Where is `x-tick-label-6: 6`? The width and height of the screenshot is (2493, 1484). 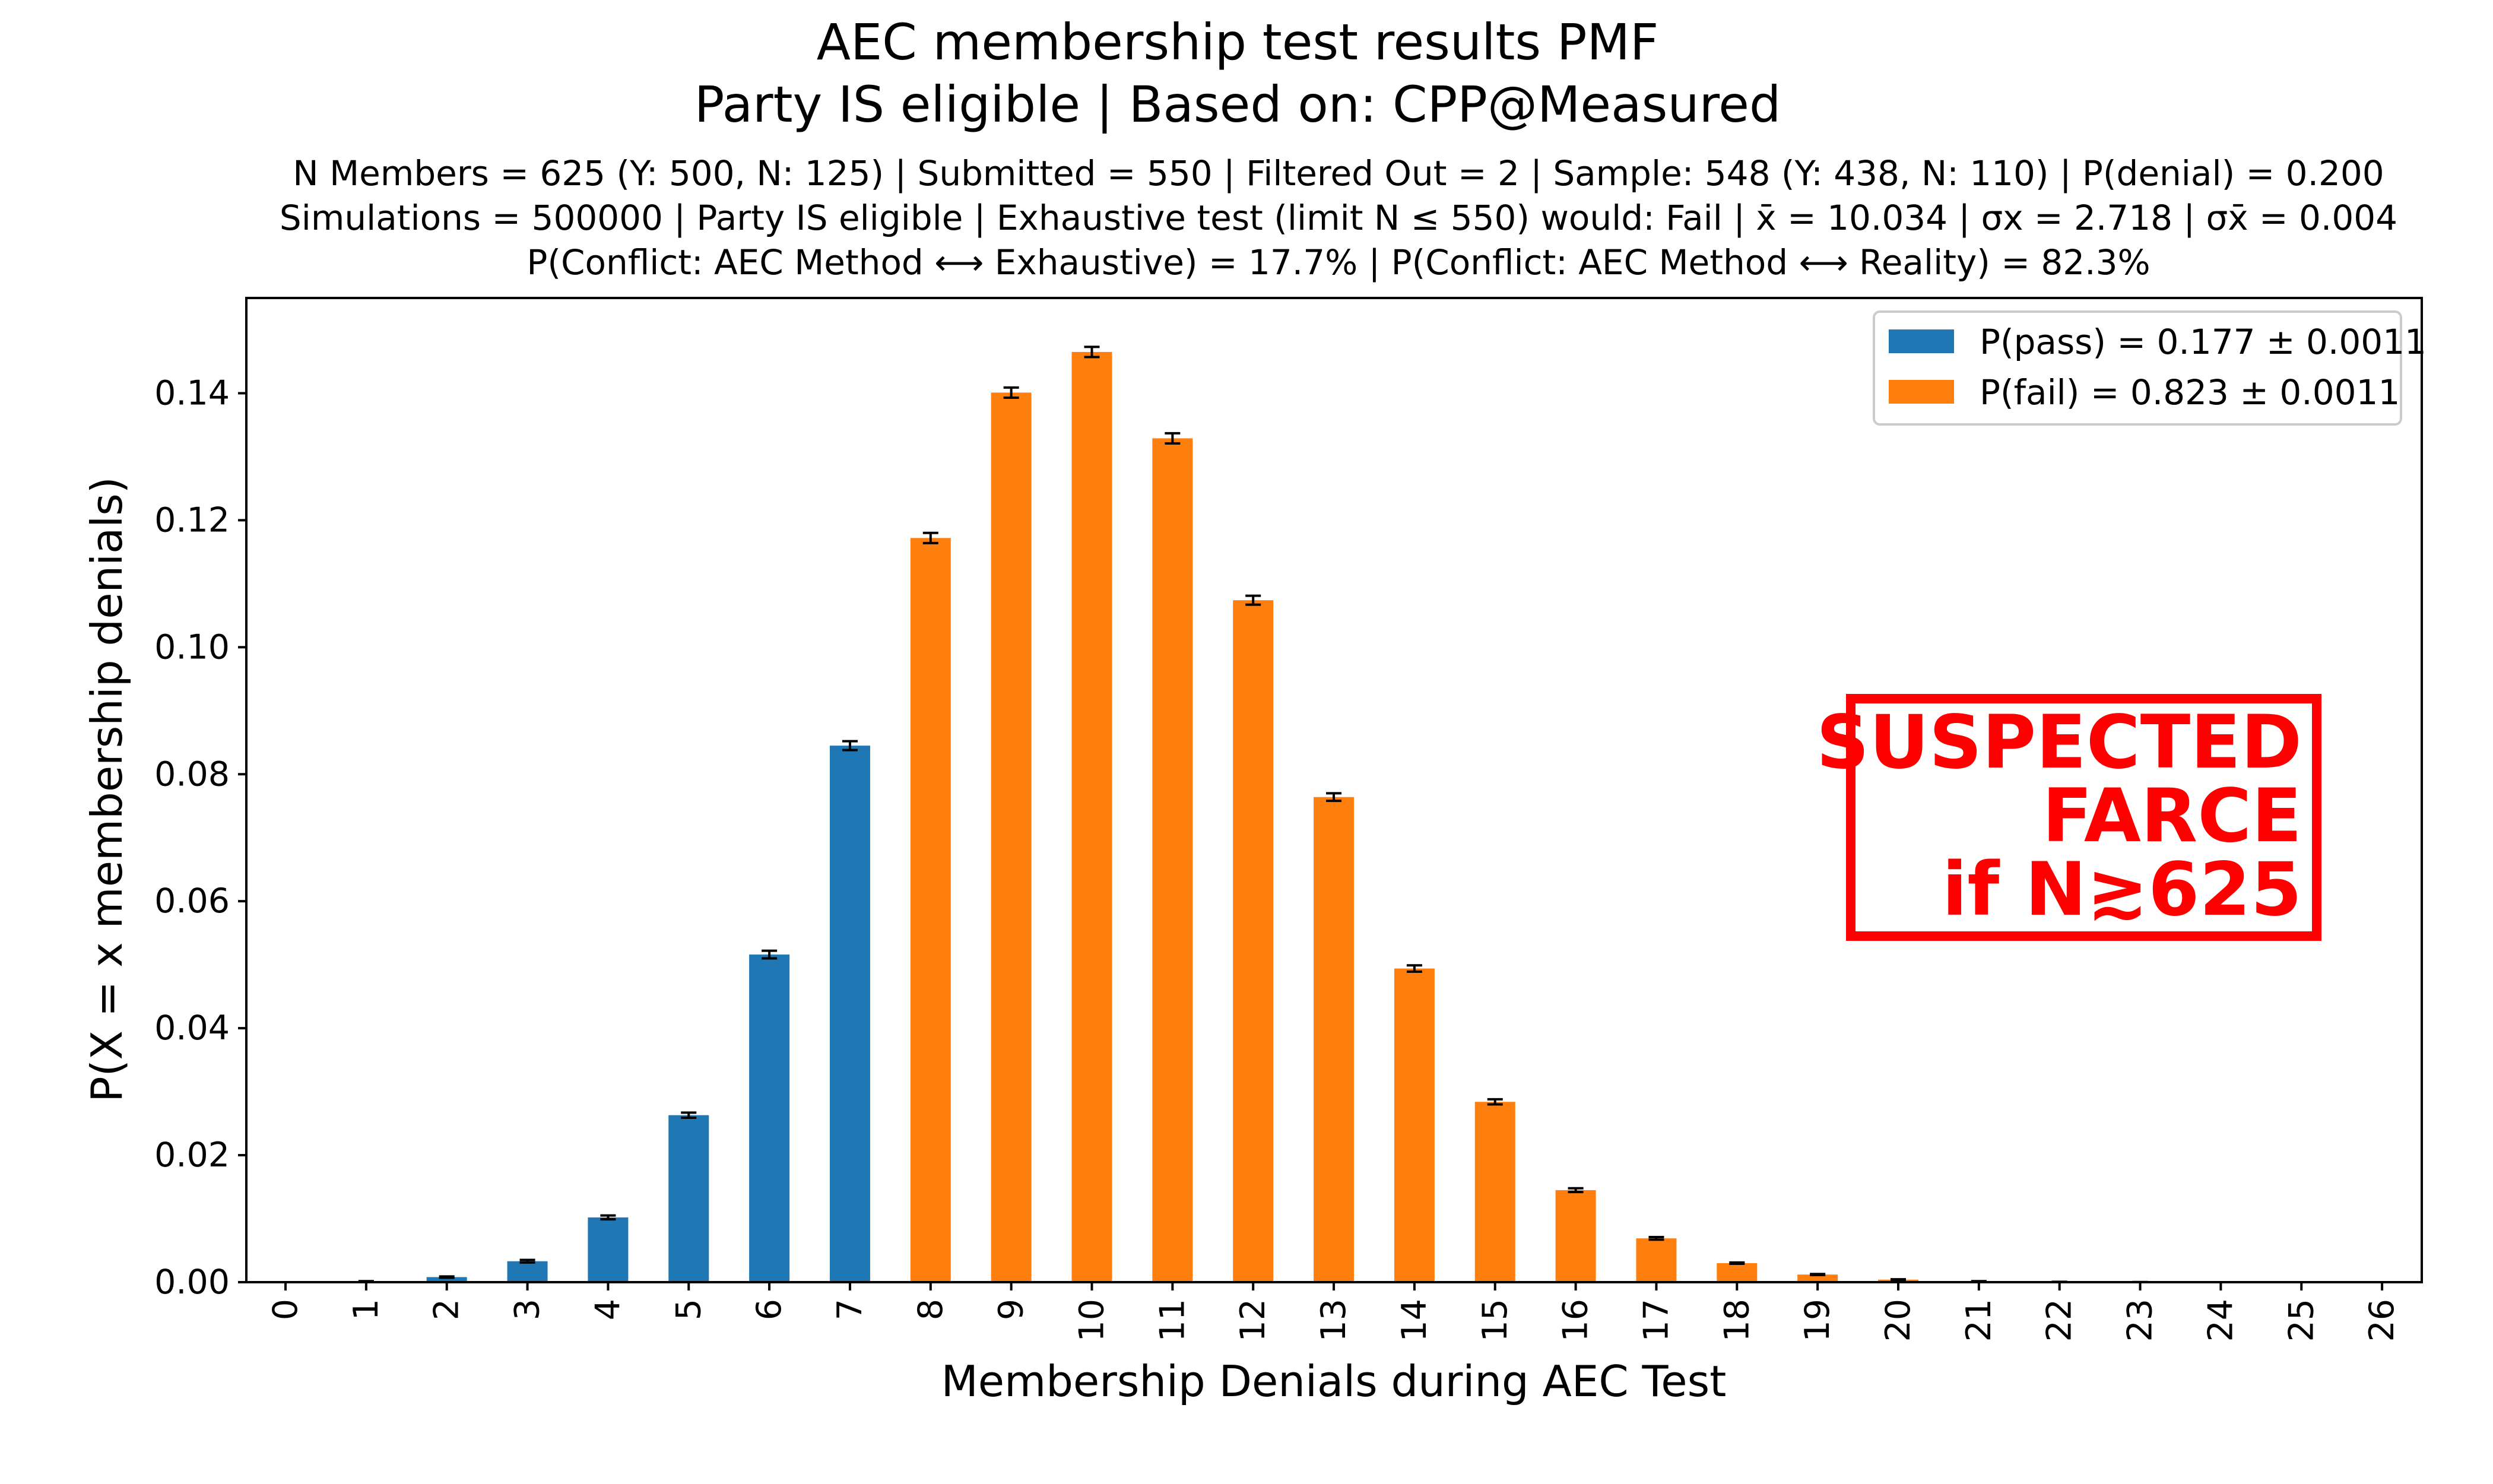 x-tick-label-6: 6 is located at coordinates (769, 1310).